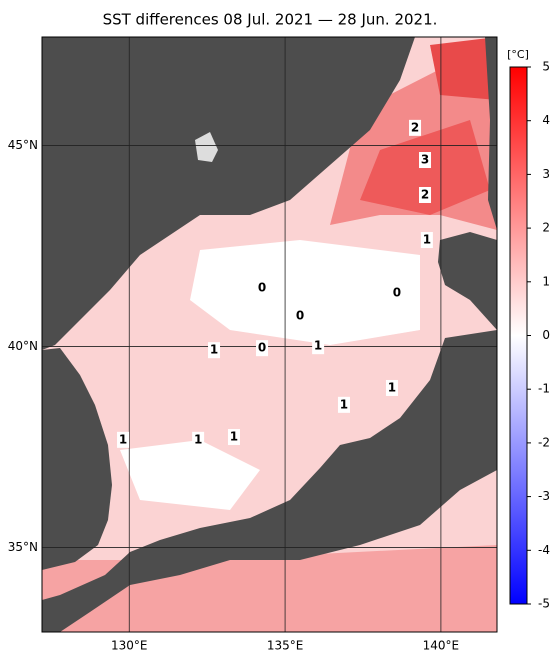 The image size is (558, 661). Describe the element at coordinates (206, 147) in the screenshot. I see `lake` at that location.